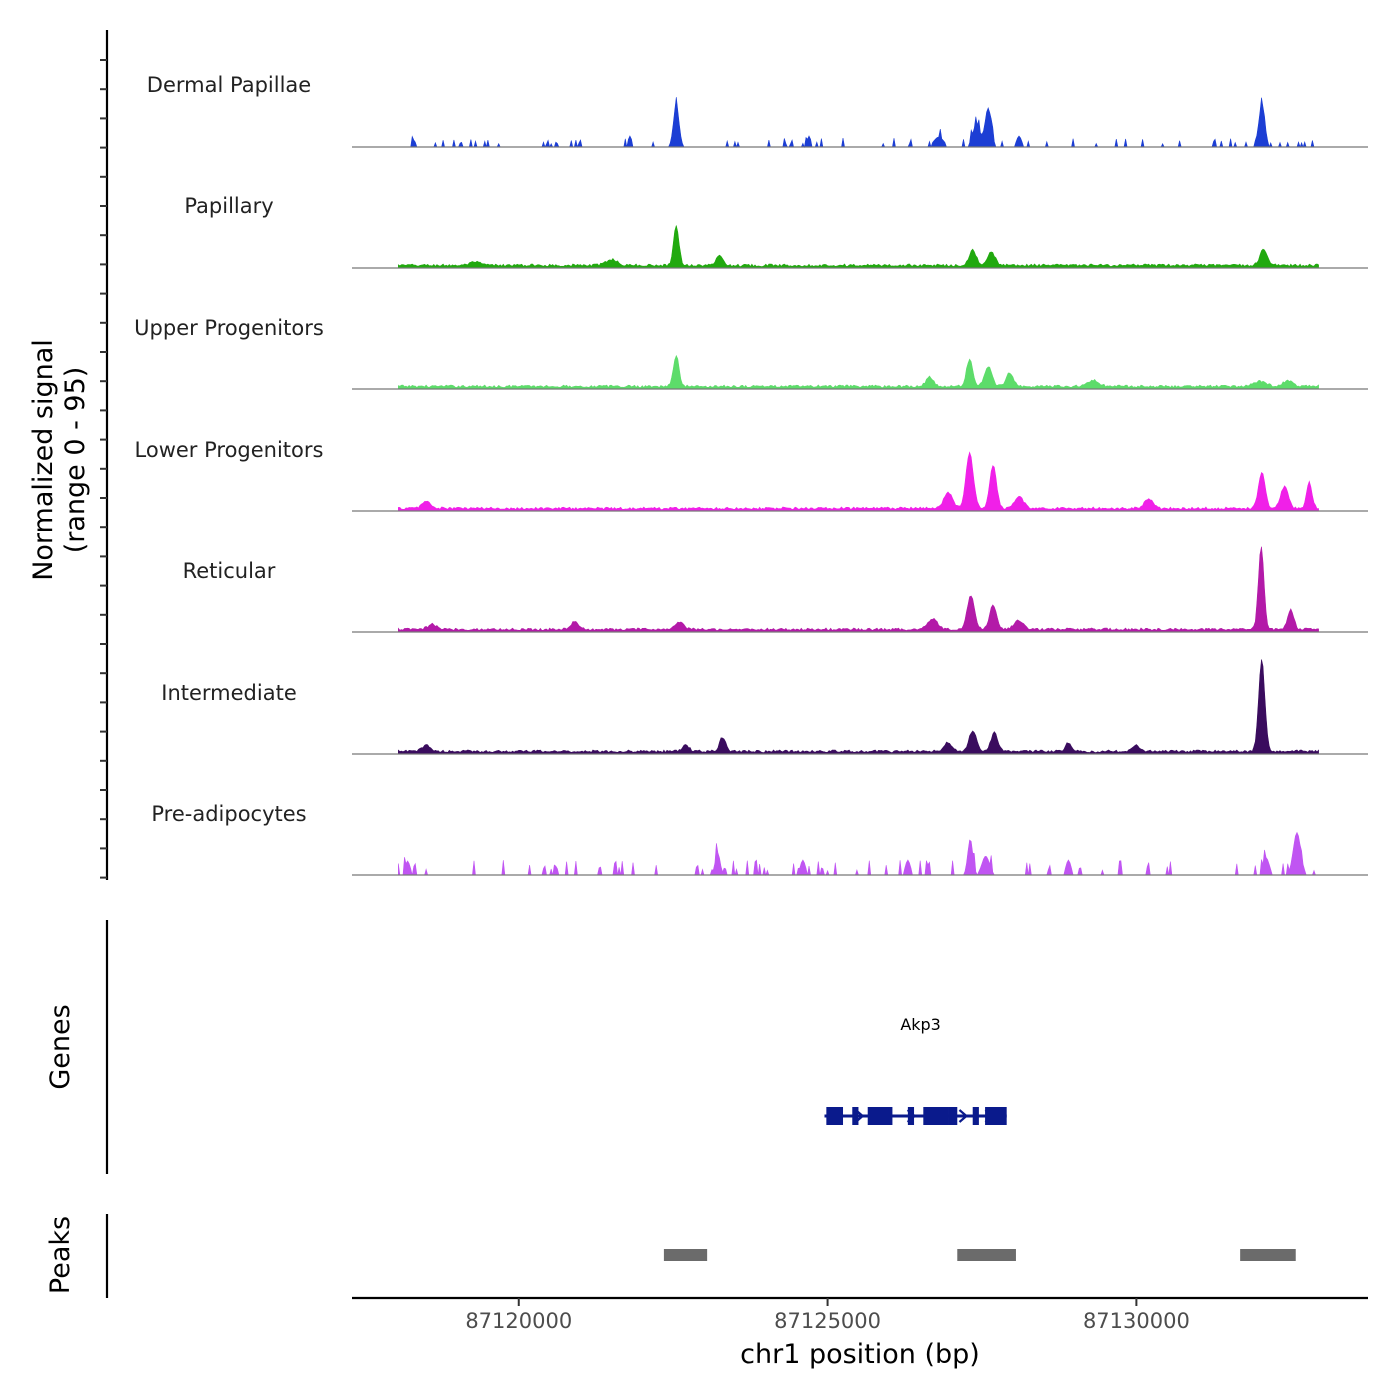 This screenshot has width=1400, height=1400. I want to click on track-dermal-papillae: Dermal Papillae, so click(757, 111).